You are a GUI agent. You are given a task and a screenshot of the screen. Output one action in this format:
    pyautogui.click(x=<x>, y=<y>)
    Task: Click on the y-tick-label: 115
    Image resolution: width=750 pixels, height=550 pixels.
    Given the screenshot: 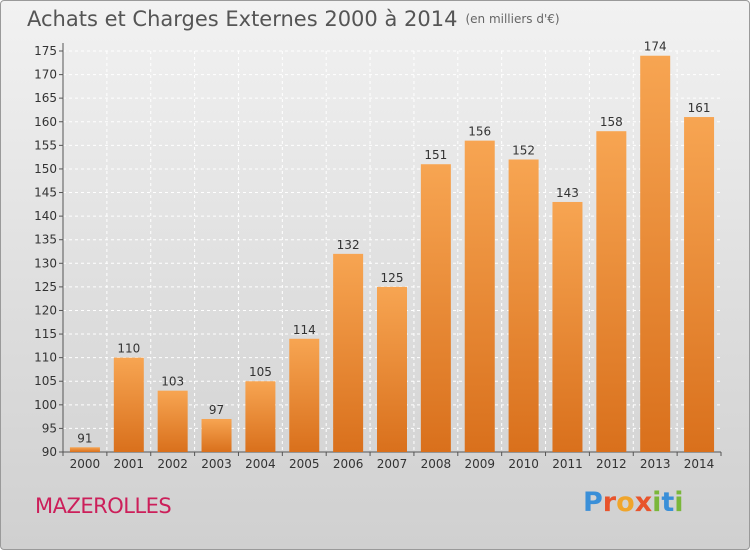 What is the action you would take?
    pyautogui.click(x=45, y=334)
    